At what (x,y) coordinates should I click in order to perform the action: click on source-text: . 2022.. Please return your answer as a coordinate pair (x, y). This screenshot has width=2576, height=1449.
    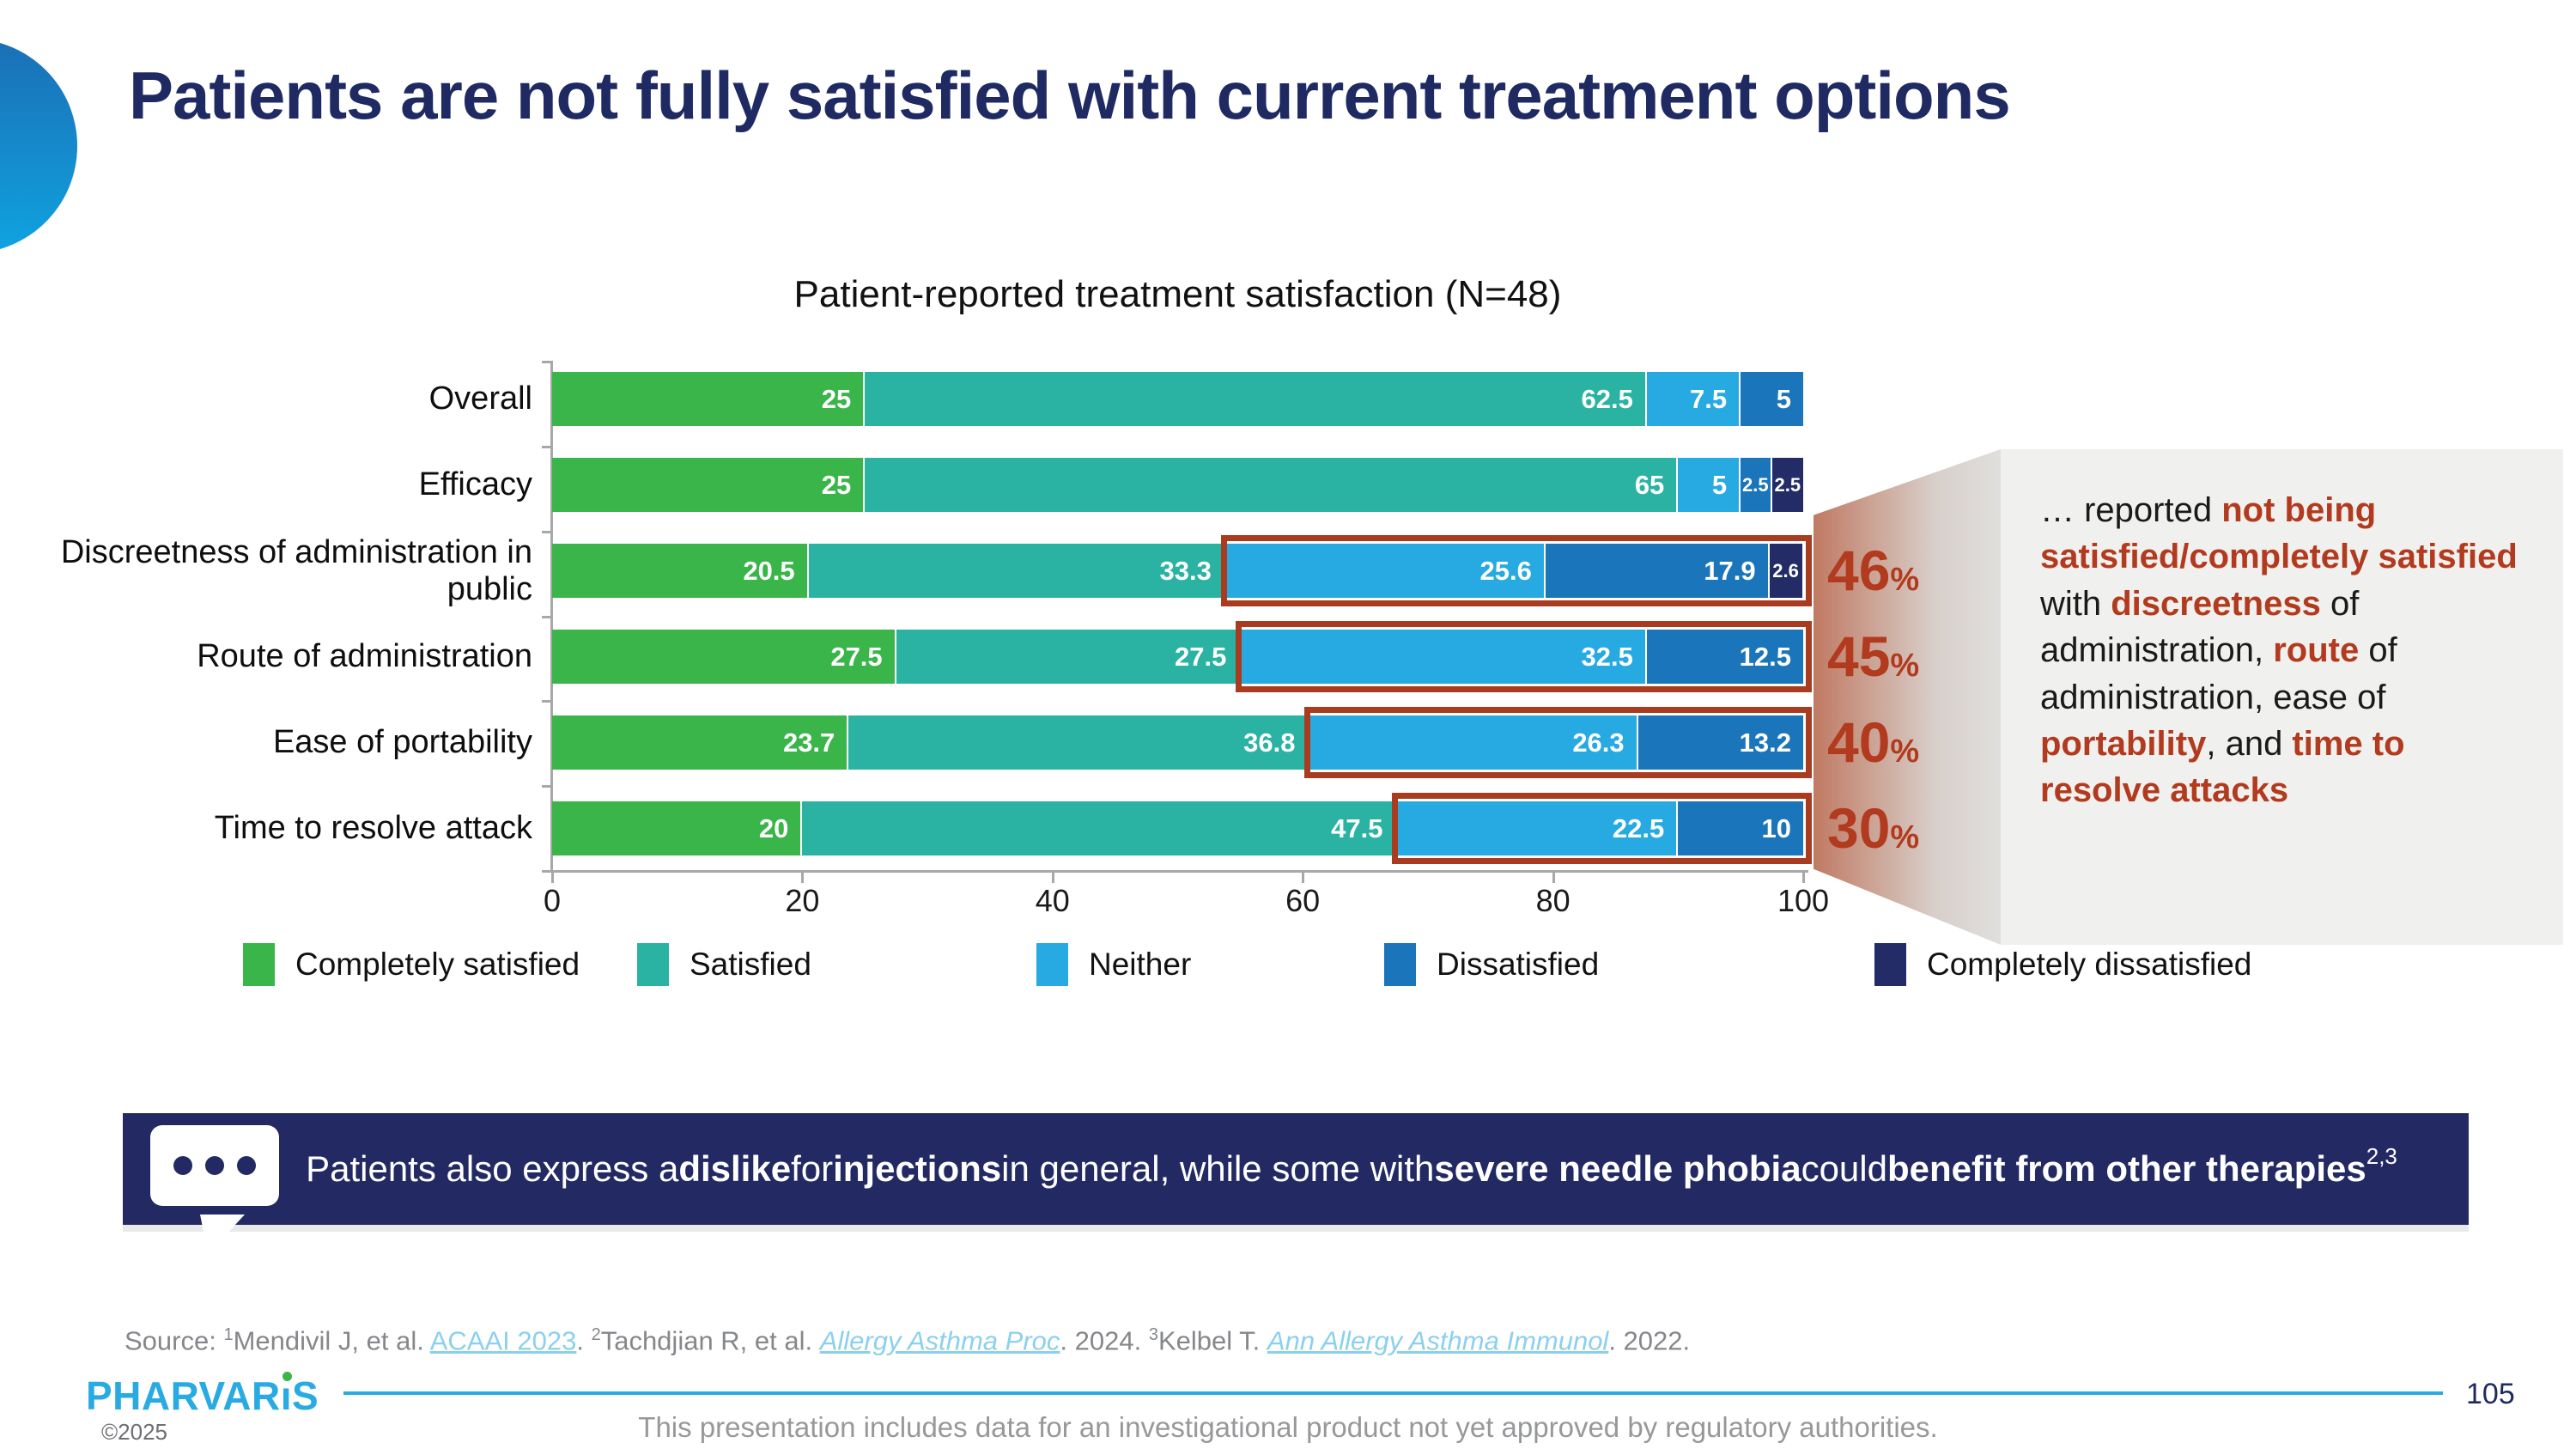
    Looking at the image, I should click on (1649, 1340).